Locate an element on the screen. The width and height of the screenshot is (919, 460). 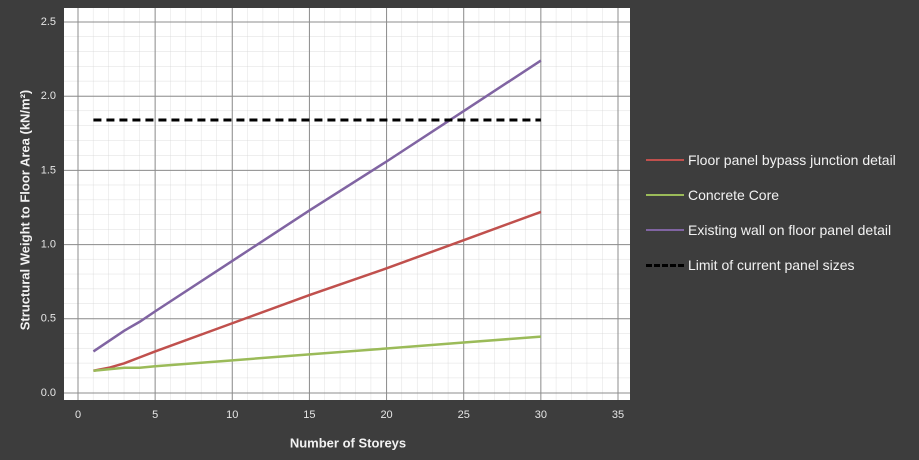
legend-entry: Floor panel bypass junction detail is located at coordinates (781, 160).